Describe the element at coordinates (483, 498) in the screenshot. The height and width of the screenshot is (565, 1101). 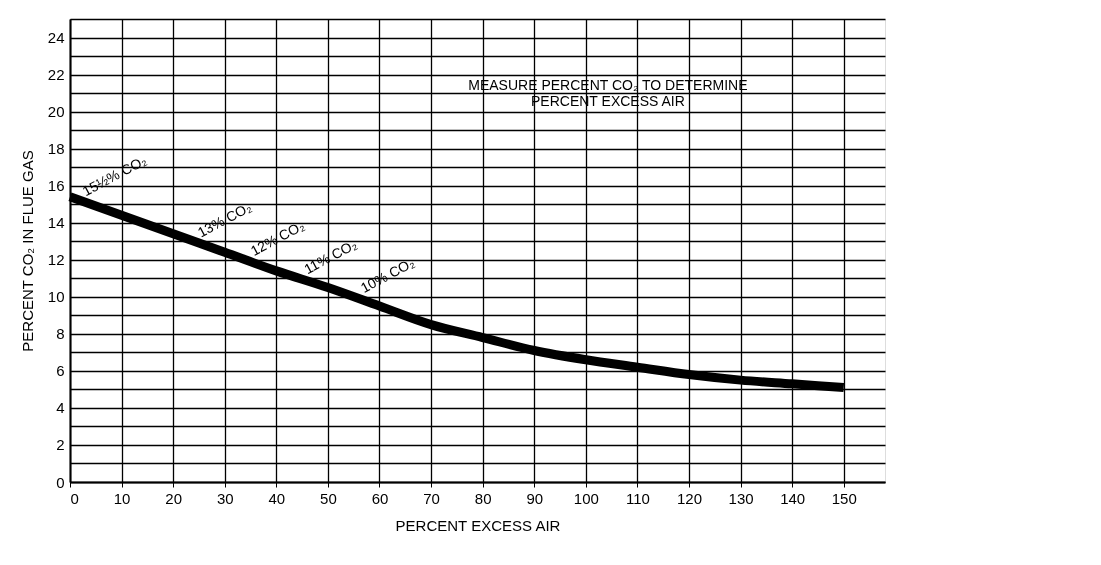
I see `x-tick-label: 80` at that location.